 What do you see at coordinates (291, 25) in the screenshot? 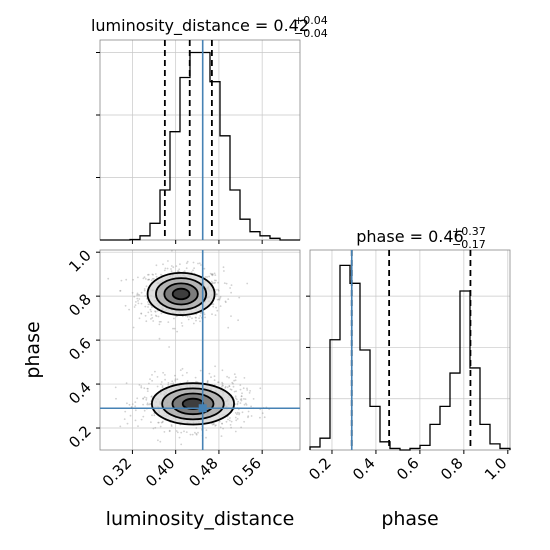
I see `luminosity-distance-title-value: 0.42` at bounding box center [291, 25].